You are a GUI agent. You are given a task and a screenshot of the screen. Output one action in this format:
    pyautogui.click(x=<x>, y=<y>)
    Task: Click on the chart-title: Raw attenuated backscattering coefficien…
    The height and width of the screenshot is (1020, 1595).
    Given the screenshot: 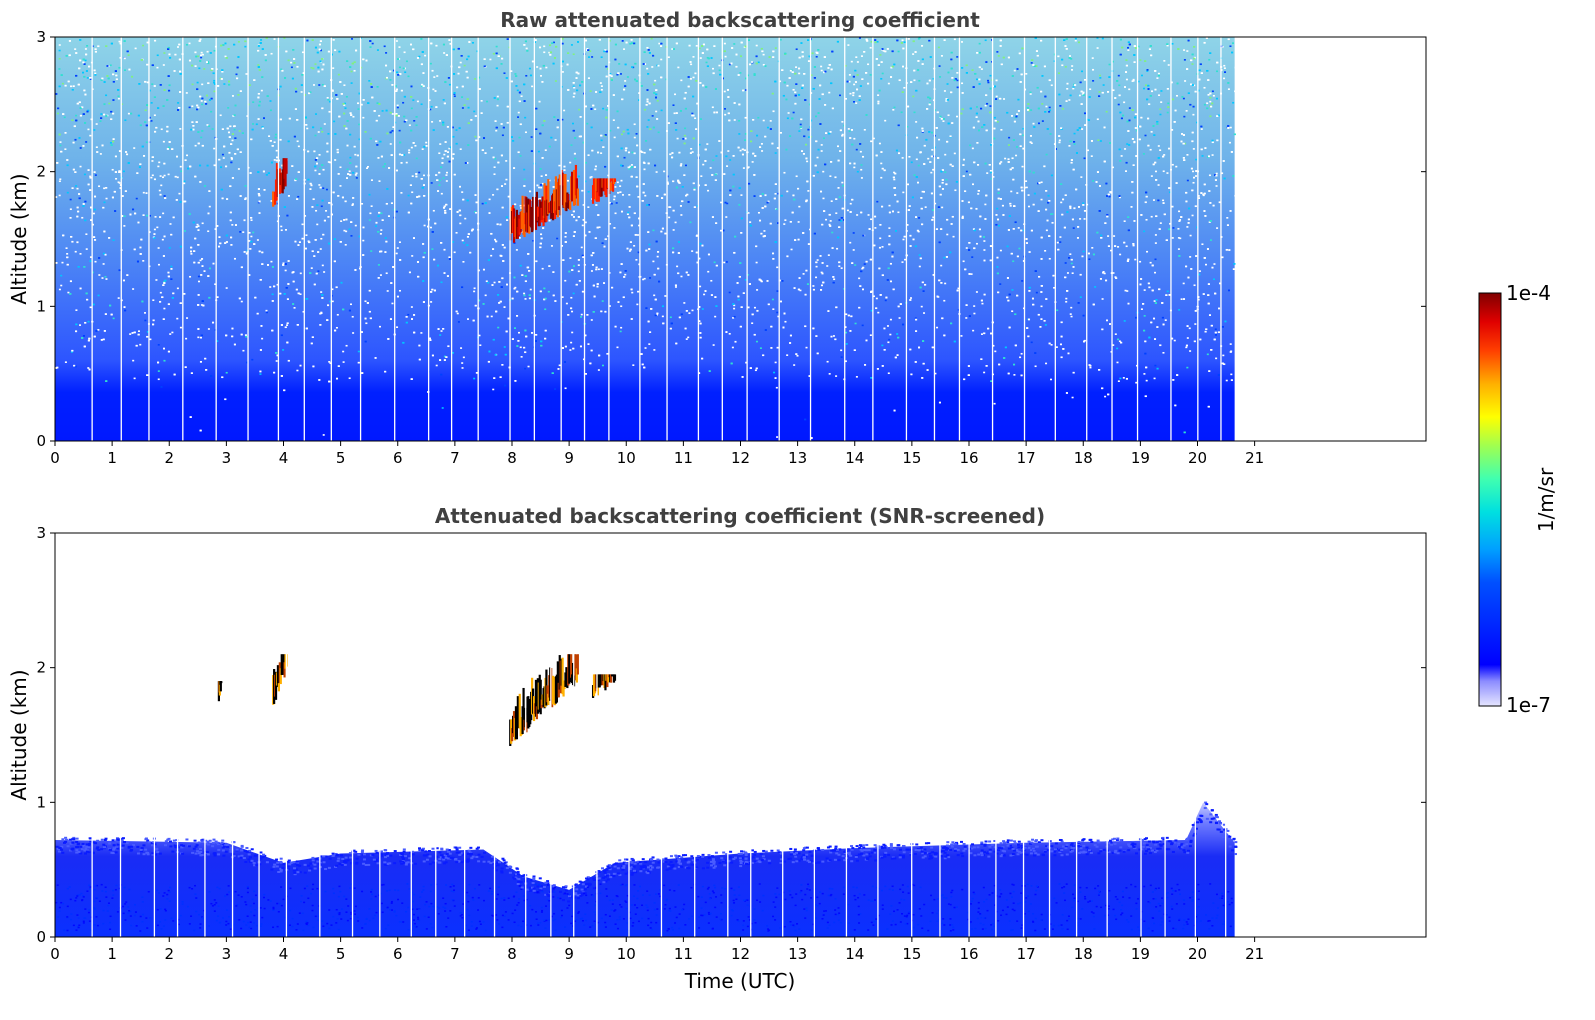 What is the action you would take?
    pyautogui.click(x=740, y=20)
    